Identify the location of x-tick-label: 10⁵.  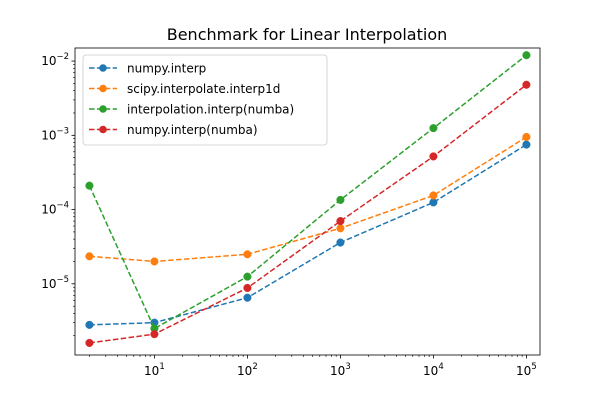
(526, 370).